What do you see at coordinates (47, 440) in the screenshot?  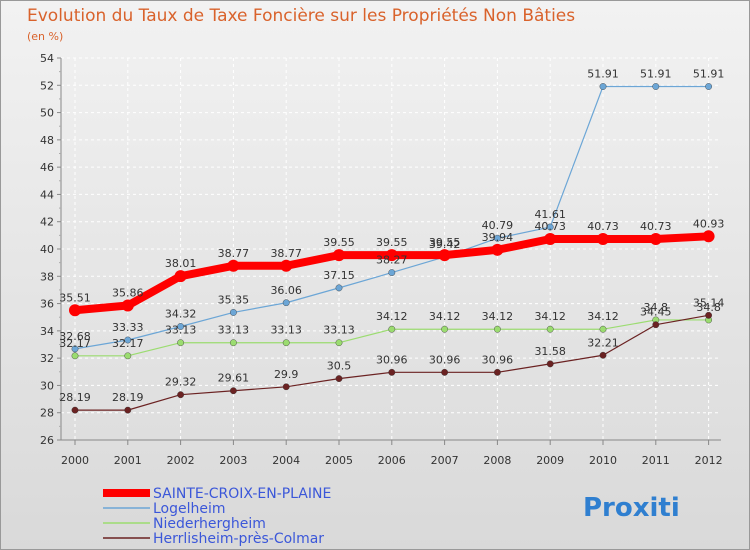 I see `y-tick-label: 26` at bounding box center [47, 440].